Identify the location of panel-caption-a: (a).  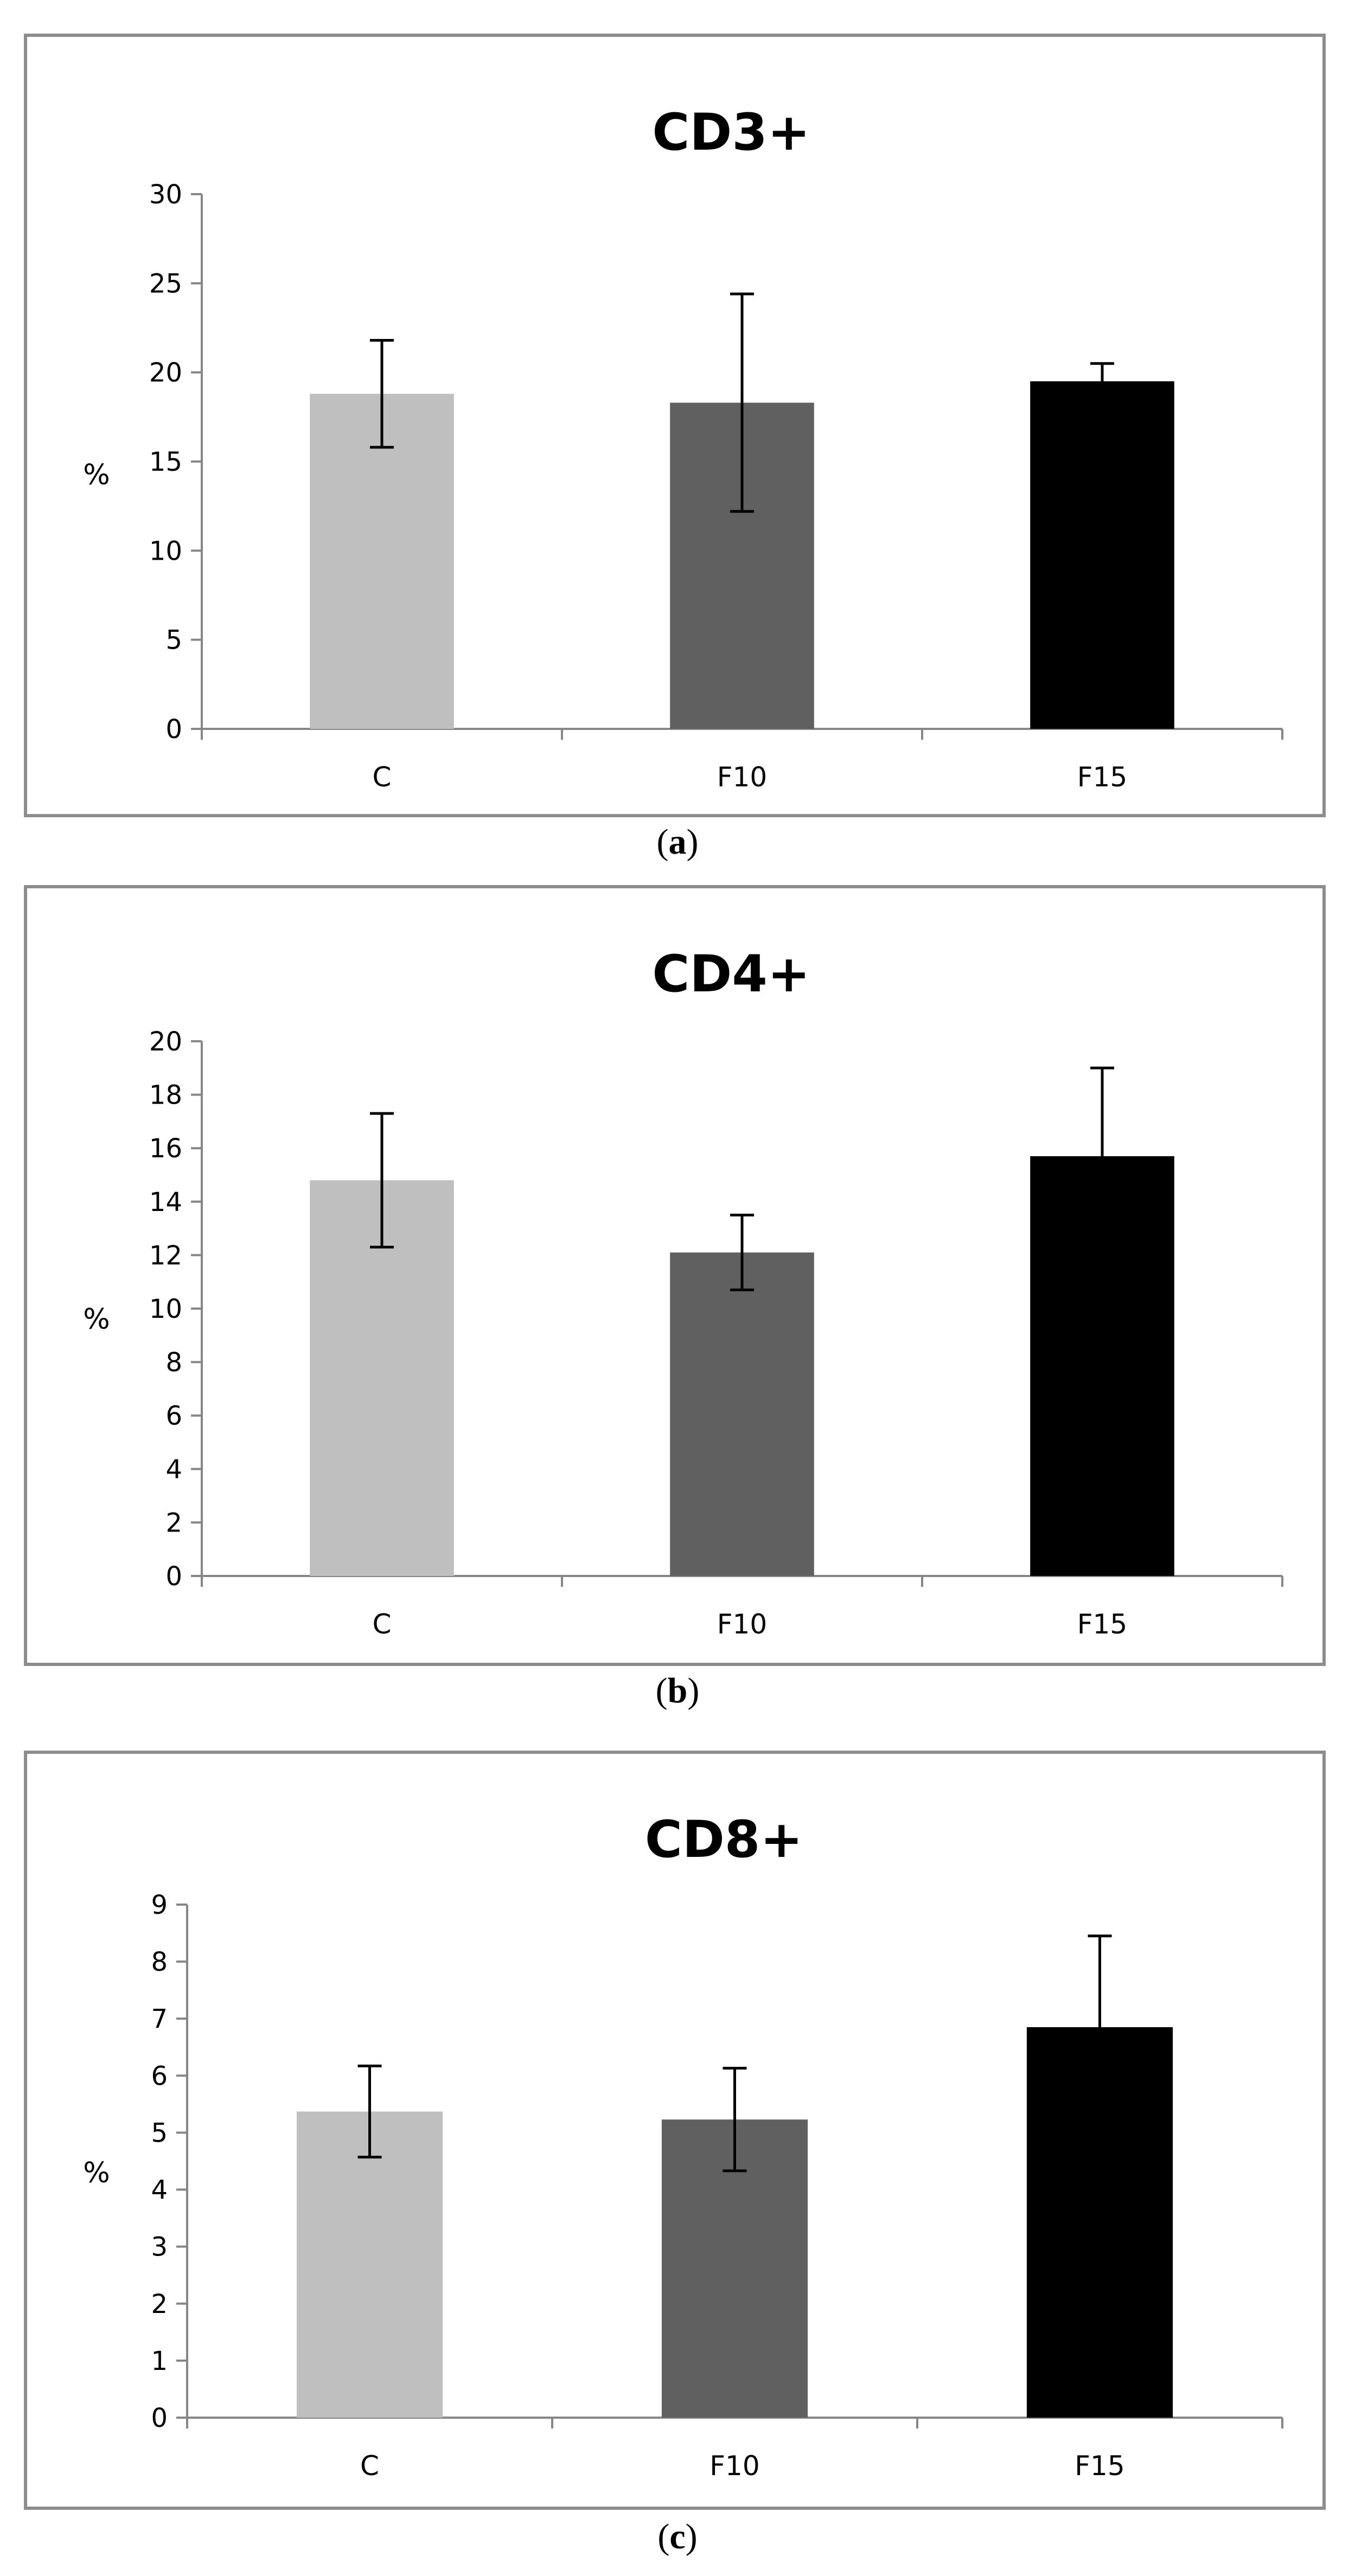
(677, 842).